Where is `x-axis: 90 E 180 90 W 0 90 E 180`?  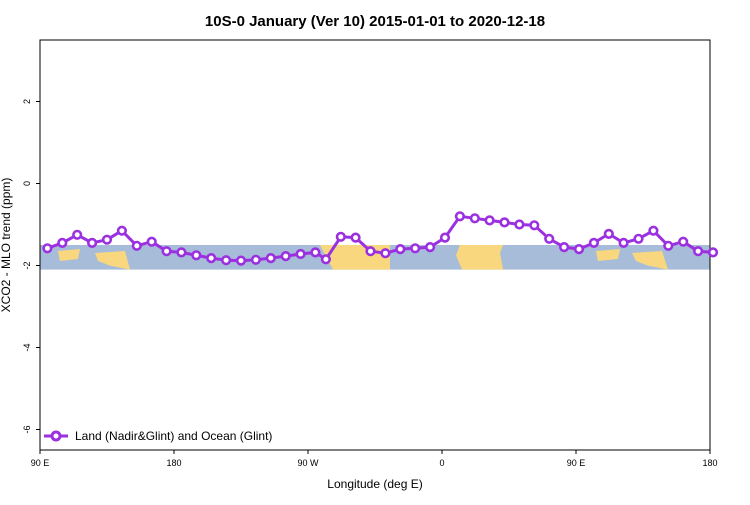 x-axis: 90 E 180 90 W 0 90 E 180 is located at coordinates (374, 459).